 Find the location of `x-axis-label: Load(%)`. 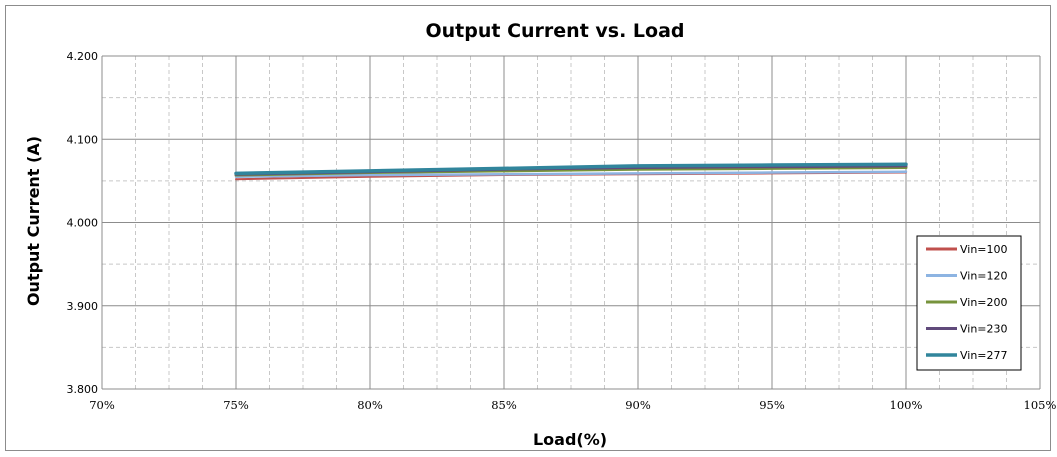

x-axis-label: Load(%) is located at coordinates (570, 439).